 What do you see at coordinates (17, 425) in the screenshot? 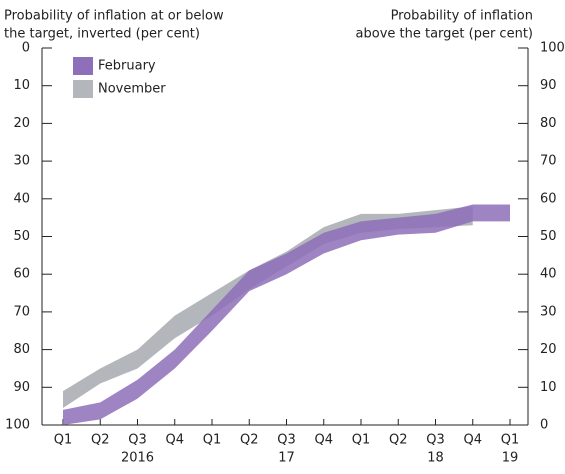
I see `y-tick-label: 100` at bounding box center [17, 425].